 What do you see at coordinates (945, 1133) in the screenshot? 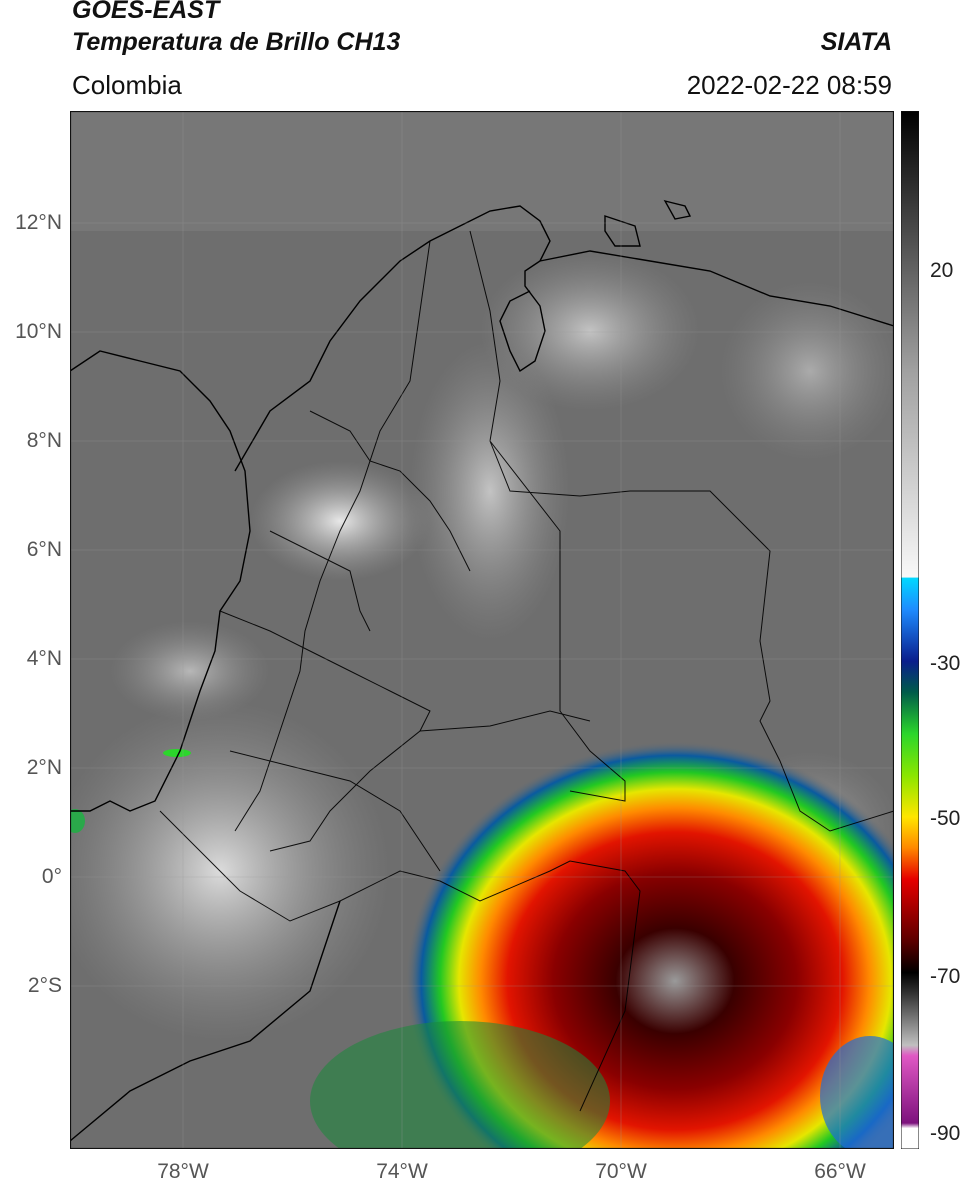
I see `colorbar-label: -90` at bounding box center [945, 1133].